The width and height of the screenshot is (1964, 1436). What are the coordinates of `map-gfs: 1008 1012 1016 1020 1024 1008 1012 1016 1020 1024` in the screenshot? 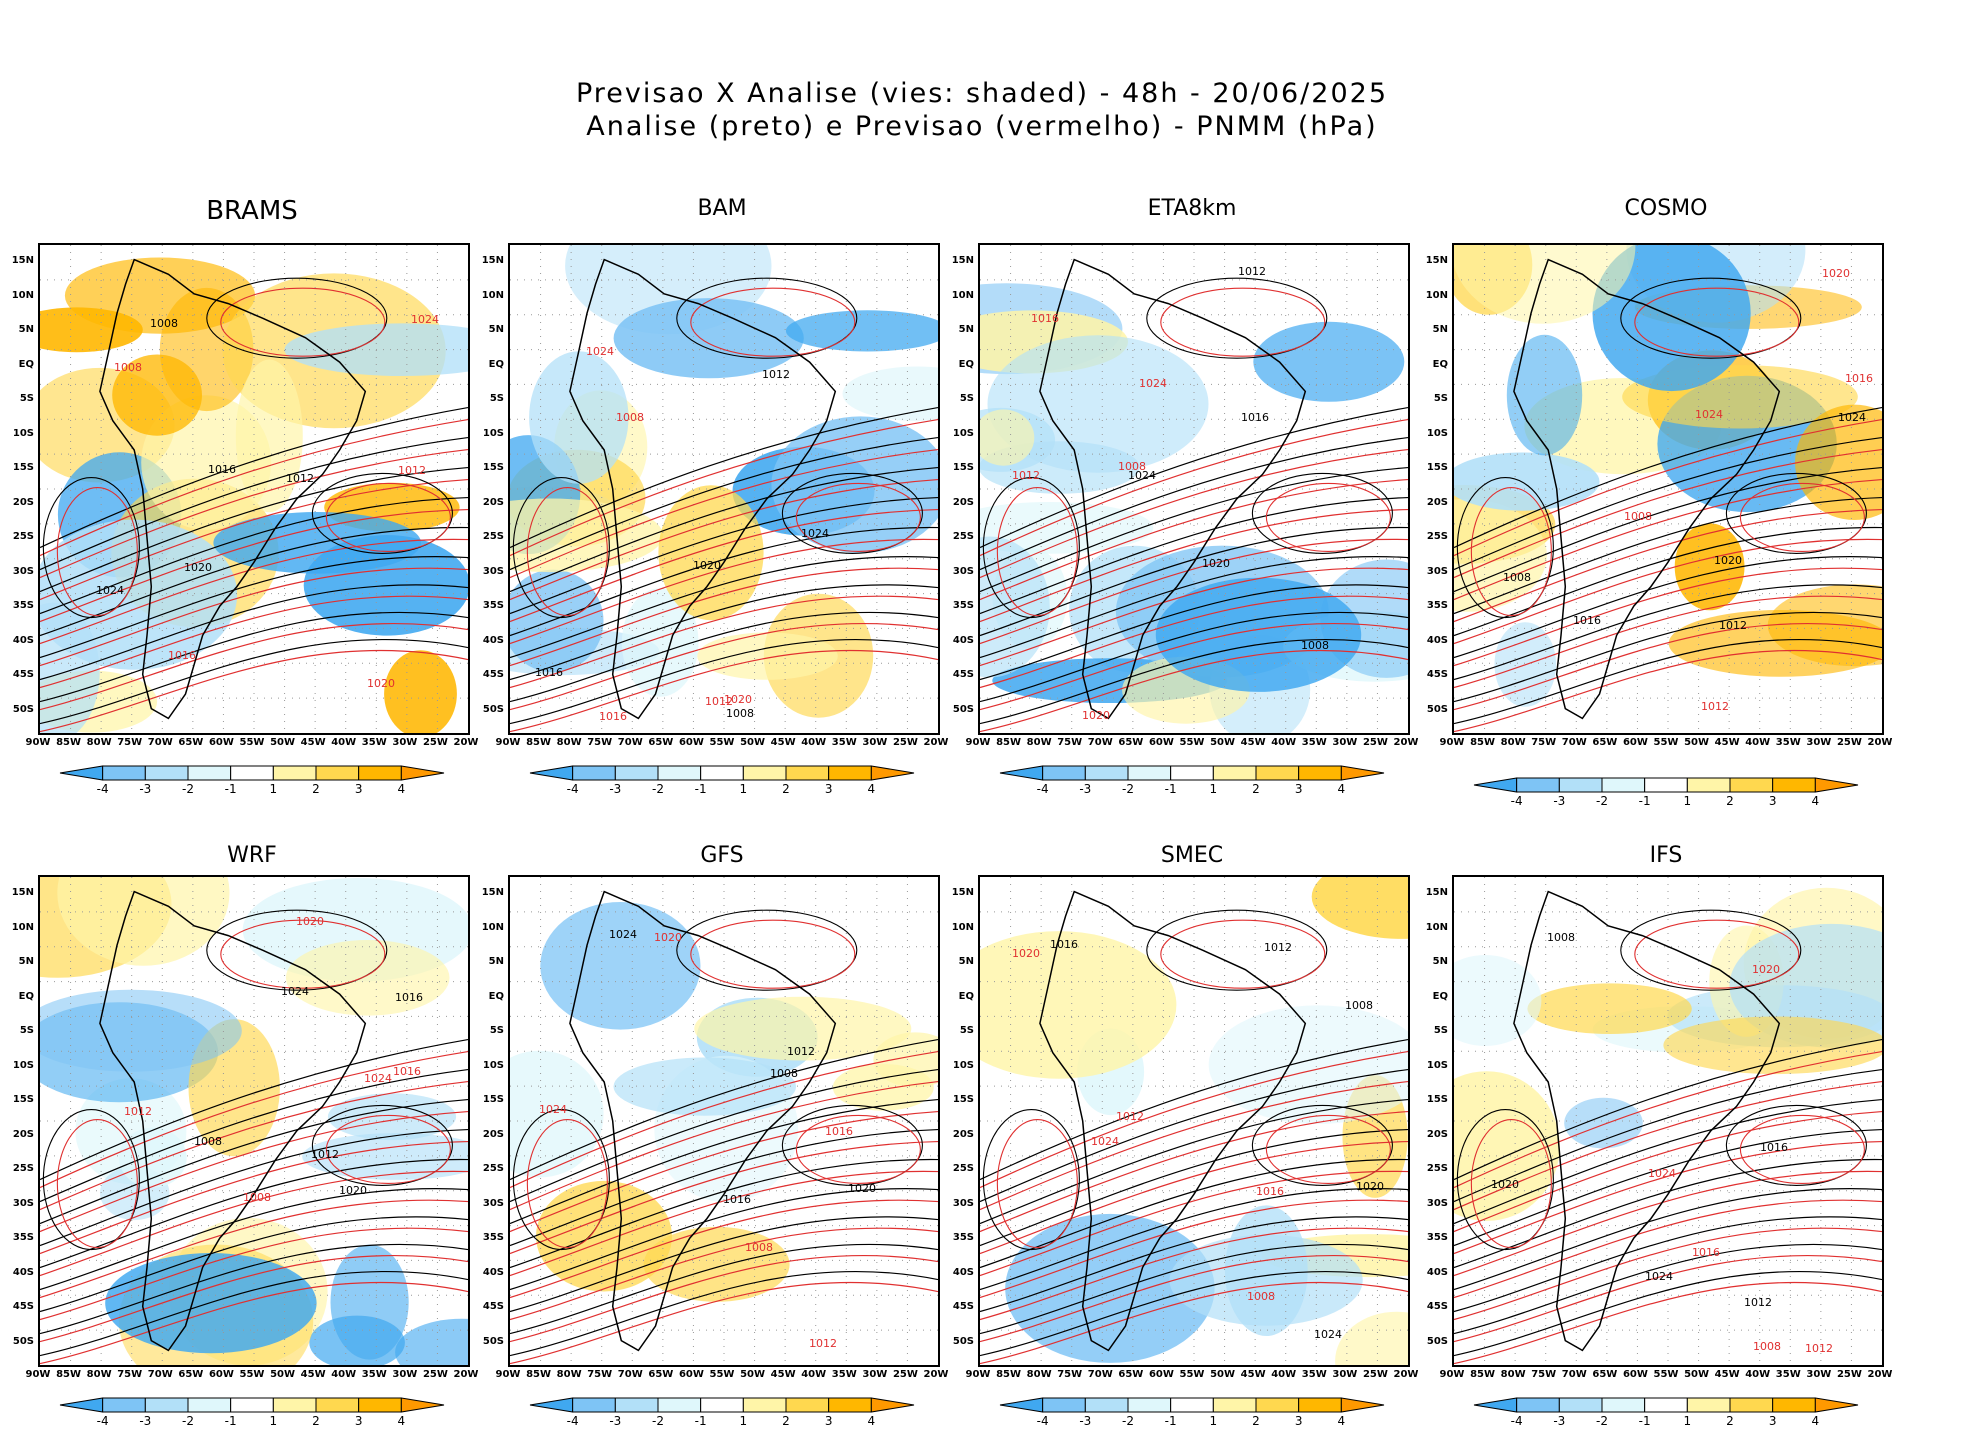 It's located at (724, 1121).